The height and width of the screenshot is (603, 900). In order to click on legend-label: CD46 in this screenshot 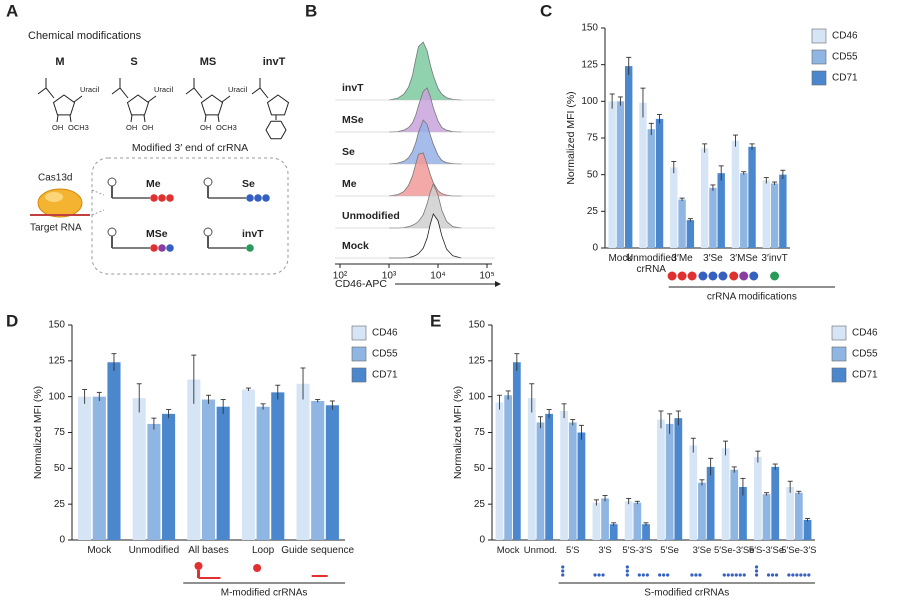, I will do `click(865, 333)`.